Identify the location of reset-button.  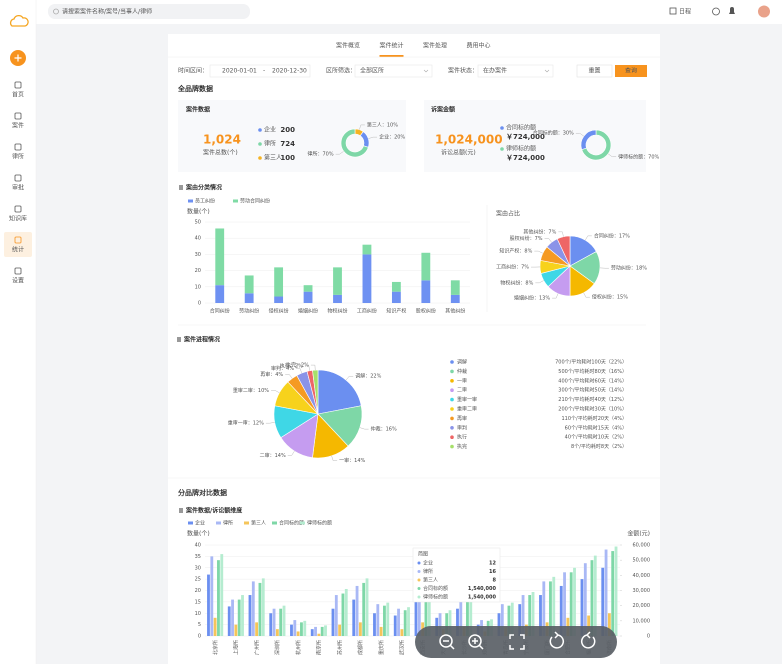
(594, 71).